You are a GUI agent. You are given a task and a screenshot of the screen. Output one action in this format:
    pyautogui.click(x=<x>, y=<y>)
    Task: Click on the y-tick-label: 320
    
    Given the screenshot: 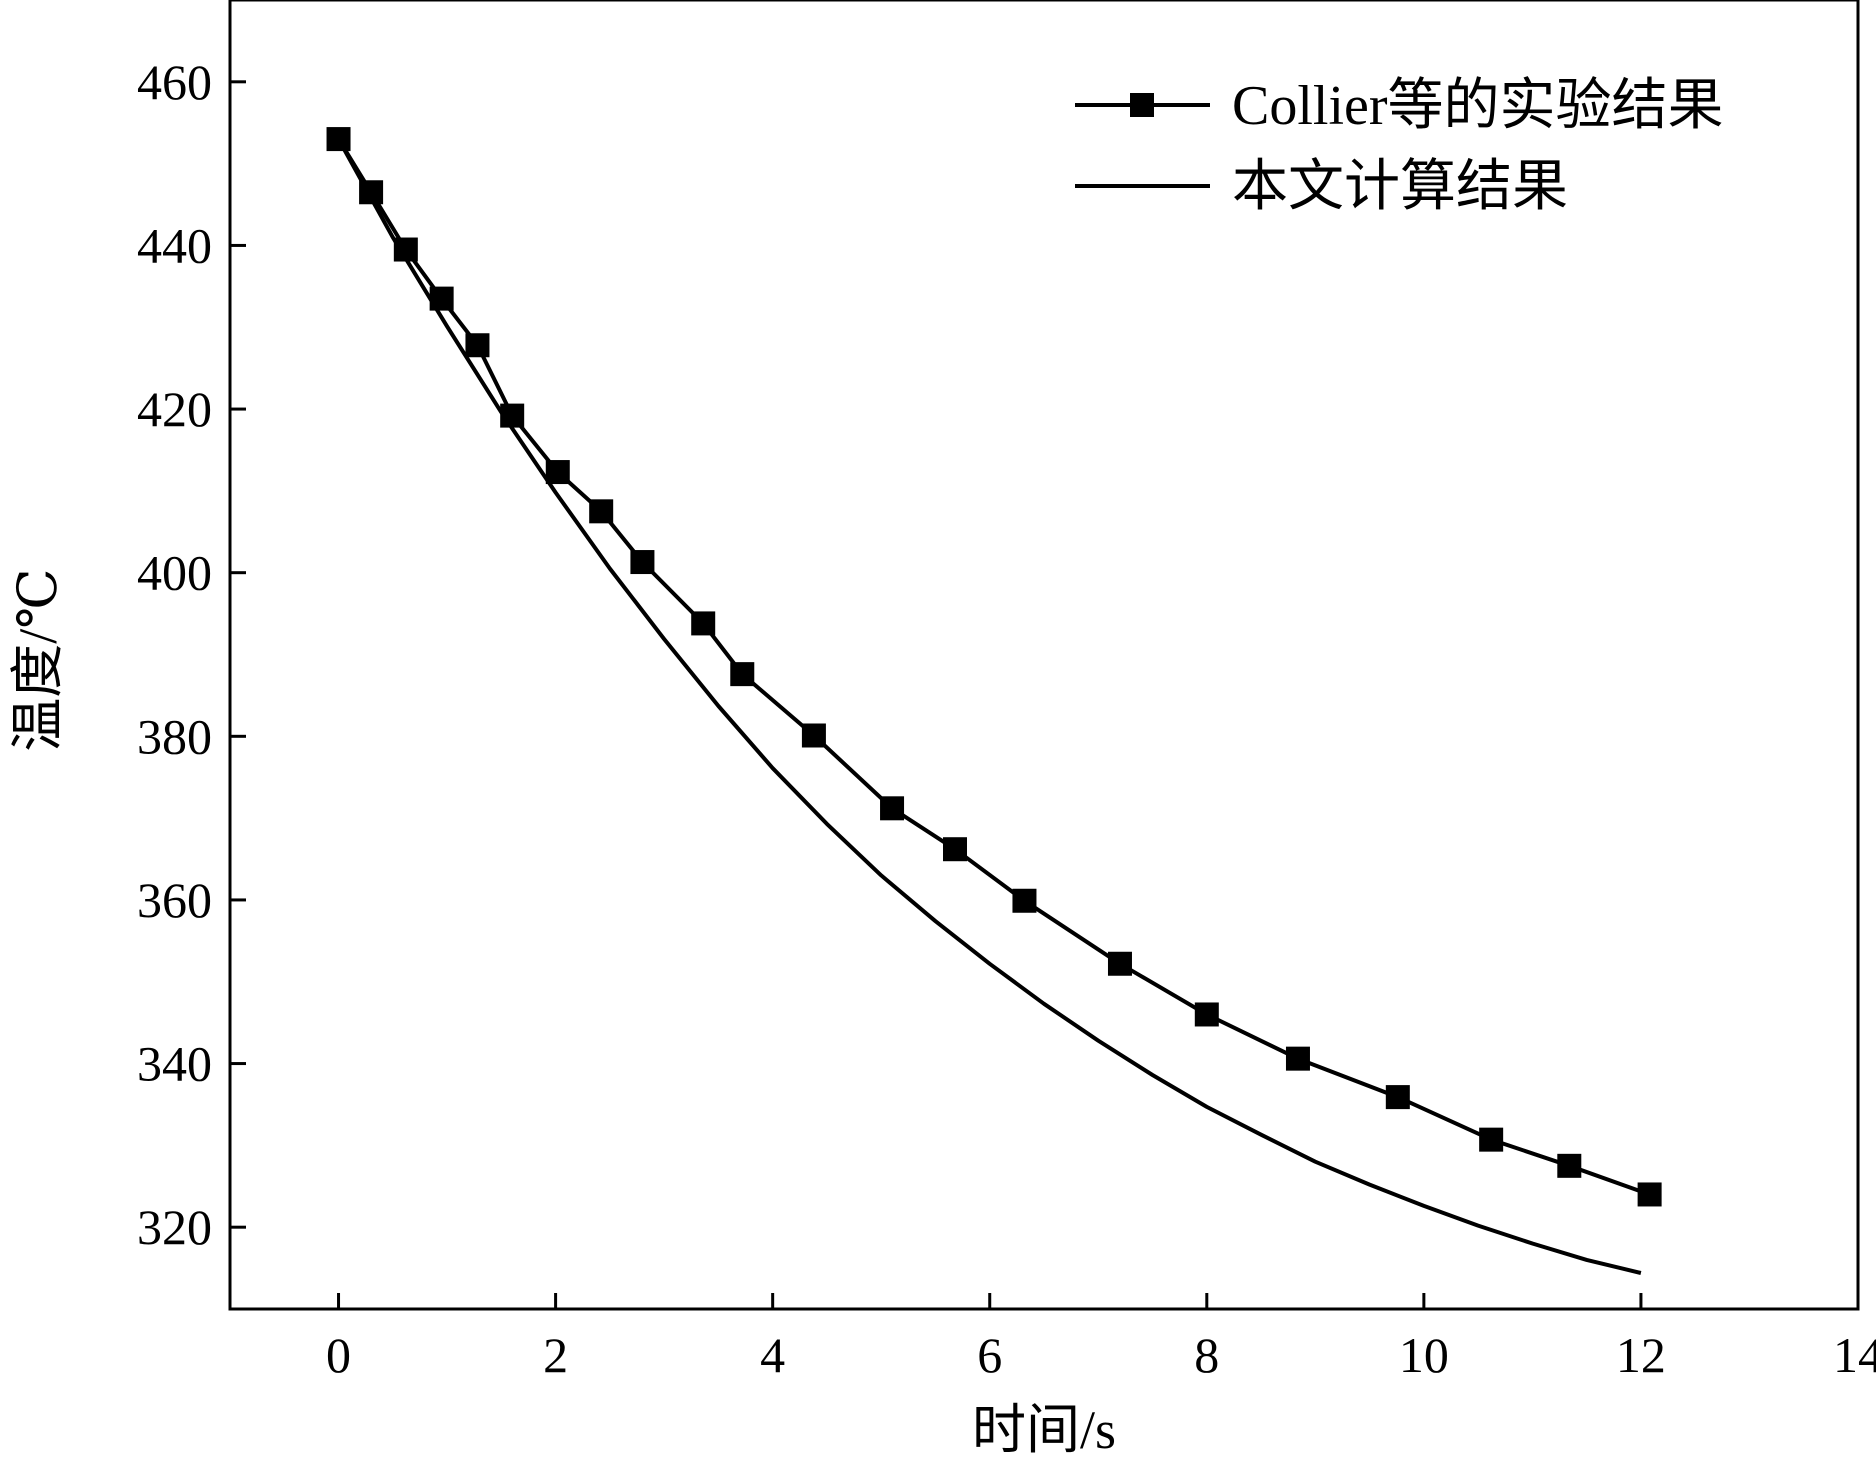 What is the action you would take?
    pyautogui.click(x=174, y=1227)
    